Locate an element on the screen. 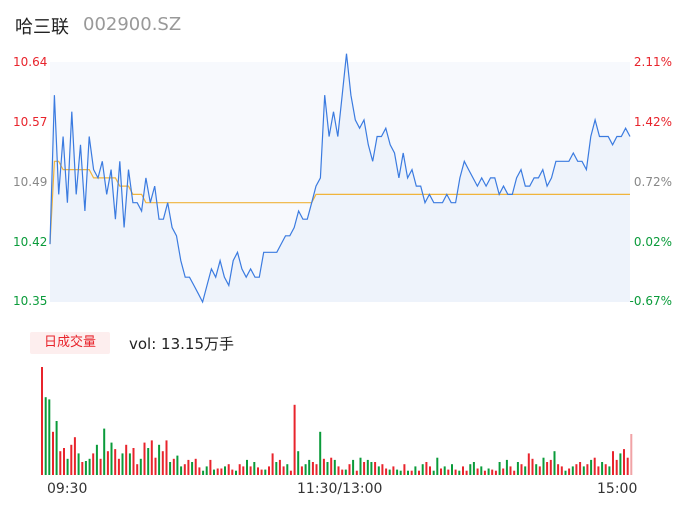  average-price-line is located at coordinates (339, 202).